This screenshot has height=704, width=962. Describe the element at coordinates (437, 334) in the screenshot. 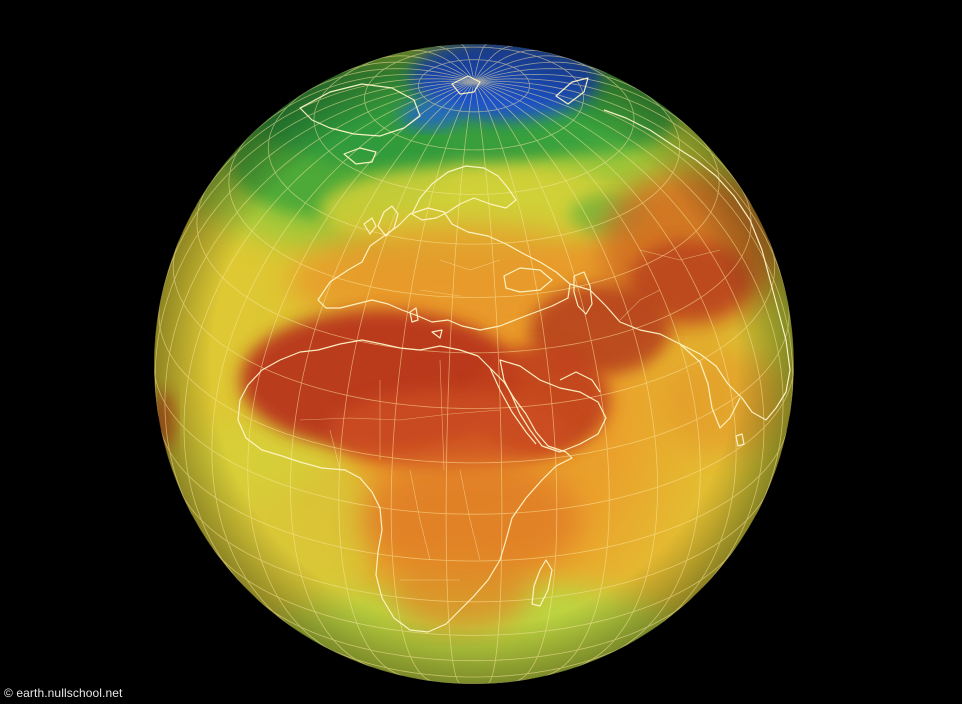

I see `coastline-sicily` at that location.